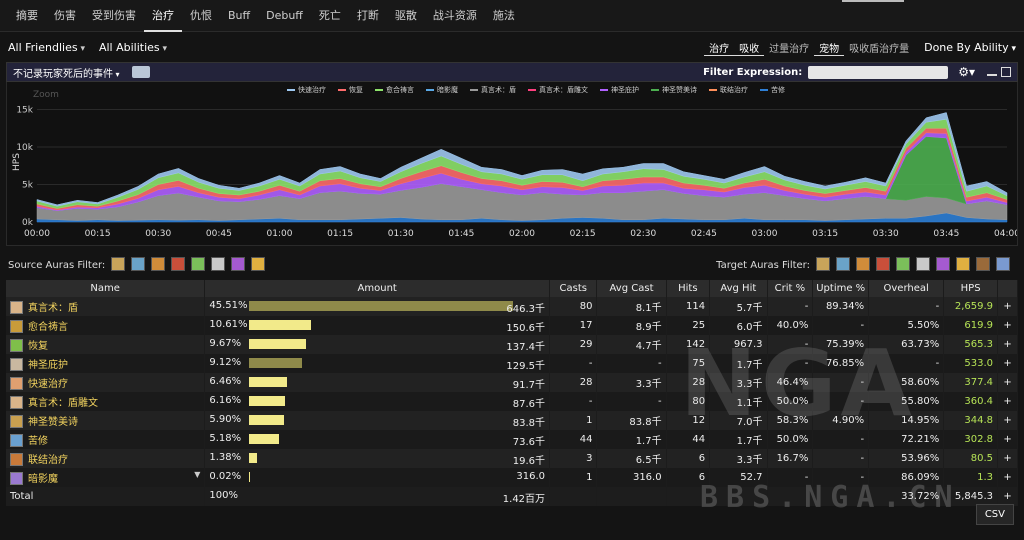  Describe the element at coordinates (1006, 72) in the screenshot. I see `maximize-button` at that location.